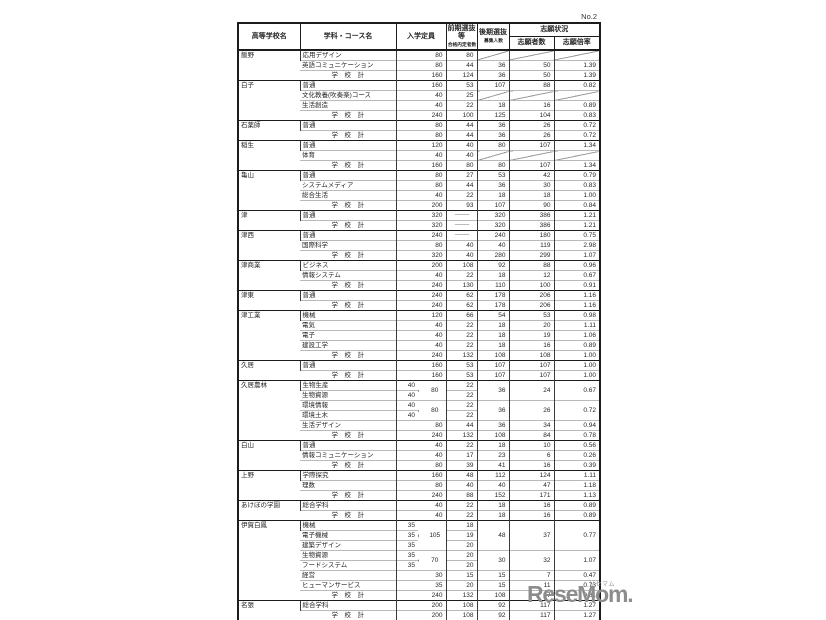  Describe the element at coordinates (531, 205) in the screenshot. I see `applicants-cell: 90` at that location.